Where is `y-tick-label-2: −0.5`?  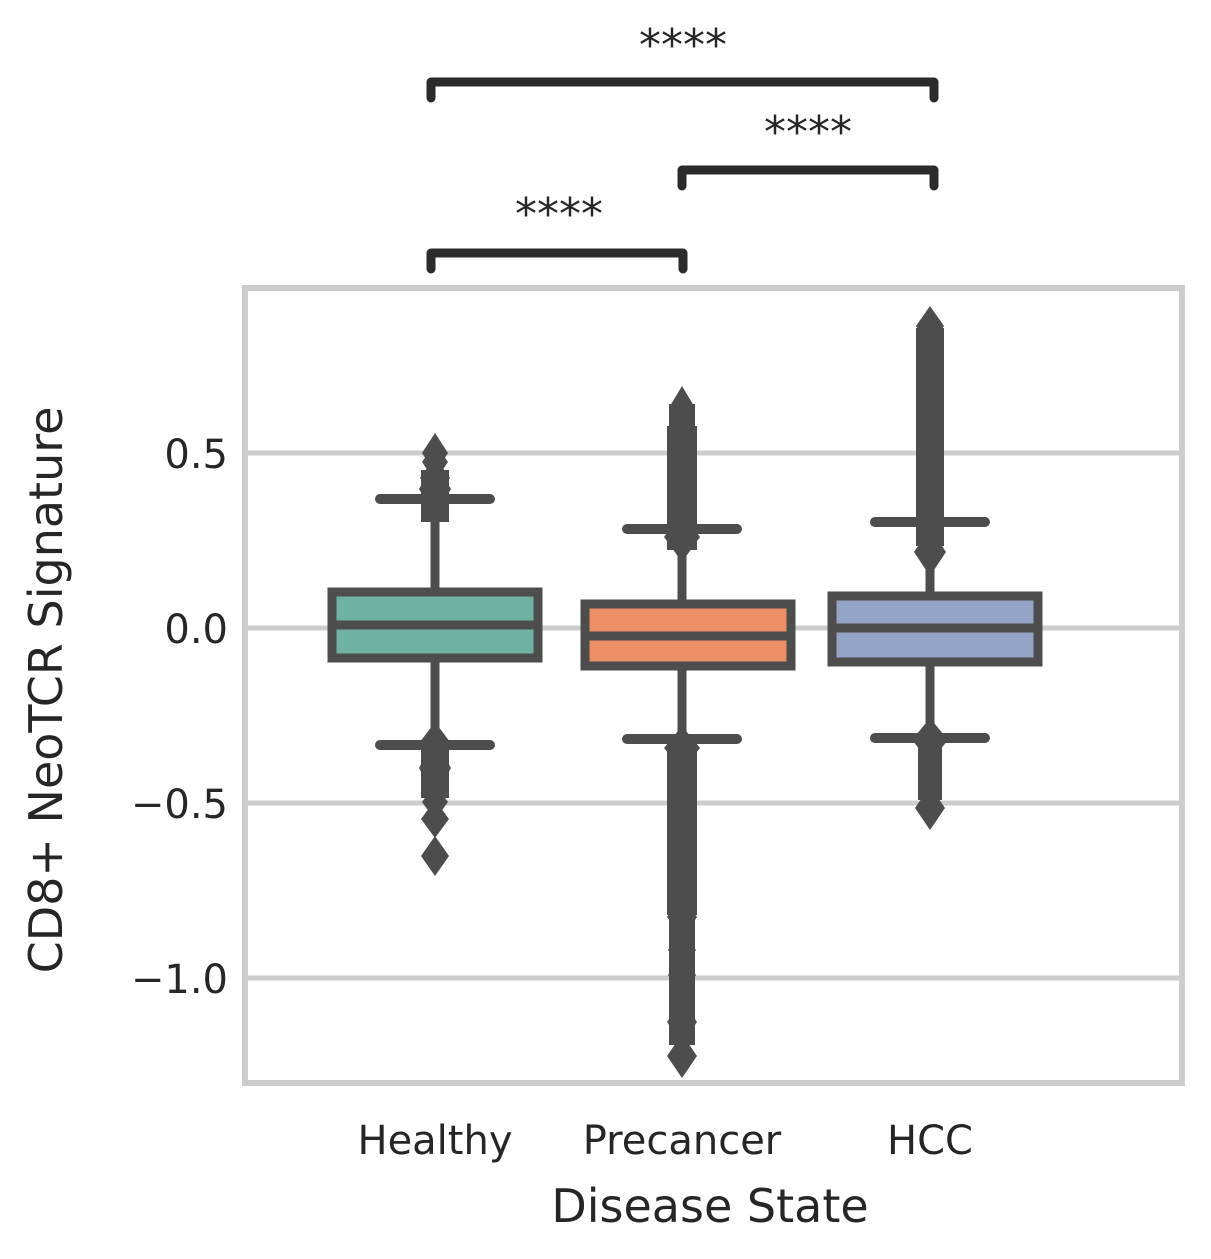
y-tick-label-2: −0.5 is located at coordinates (179, 805).